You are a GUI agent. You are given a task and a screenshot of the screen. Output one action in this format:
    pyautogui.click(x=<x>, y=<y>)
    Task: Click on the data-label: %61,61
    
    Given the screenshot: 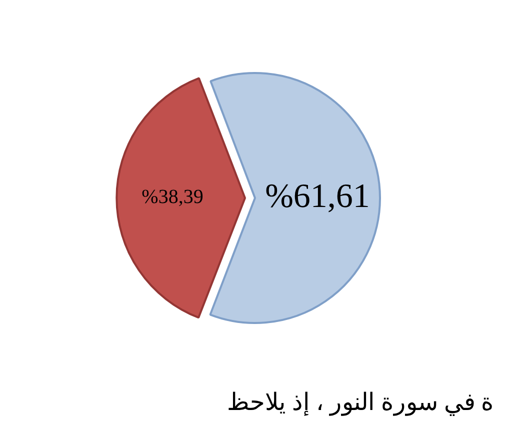 What is the action you would take?
    pyautogui.click(x=317, y=197)
    